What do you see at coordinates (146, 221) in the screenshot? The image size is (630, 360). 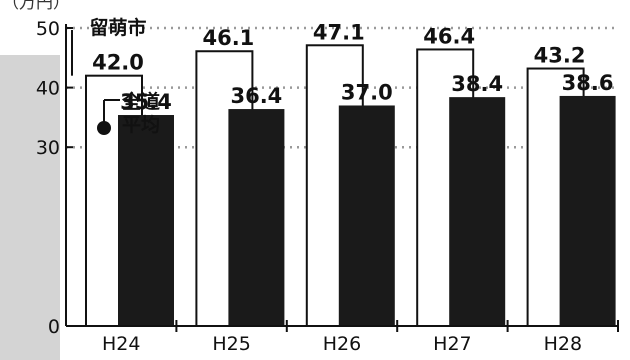 I see `bar-avg-H24` at bounding box center [146, 221].